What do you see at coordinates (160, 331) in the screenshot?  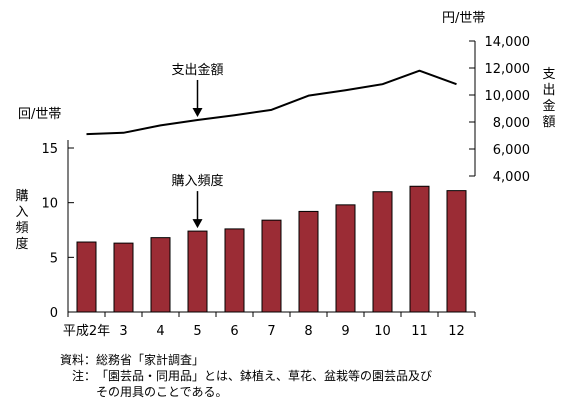 I see `x-tick-label: 4` at bounding box center [160, 331].